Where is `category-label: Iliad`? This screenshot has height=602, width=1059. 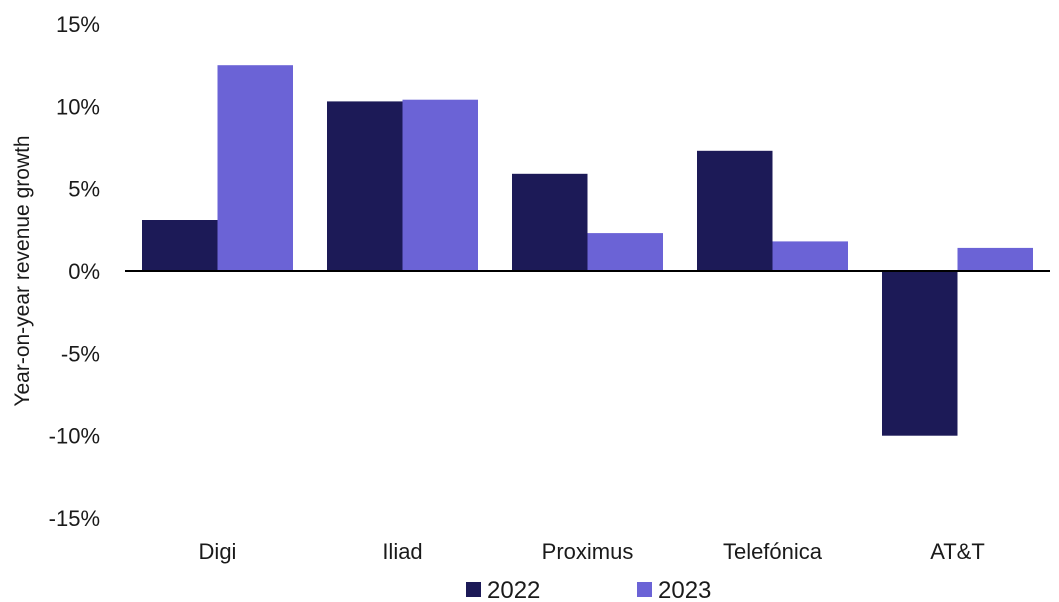
category-label: Iliad is located at coordinates (402, 551).